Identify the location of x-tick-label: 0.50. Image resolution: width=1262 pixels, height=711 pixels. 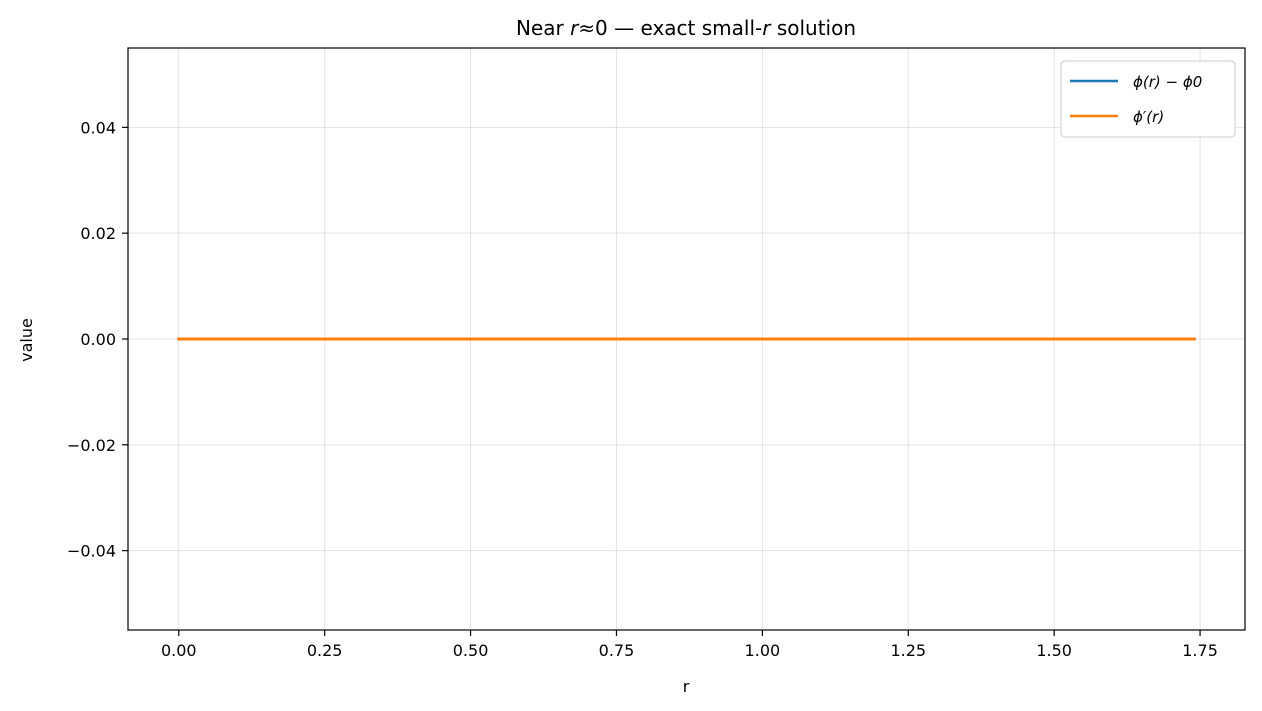
(471, 650).